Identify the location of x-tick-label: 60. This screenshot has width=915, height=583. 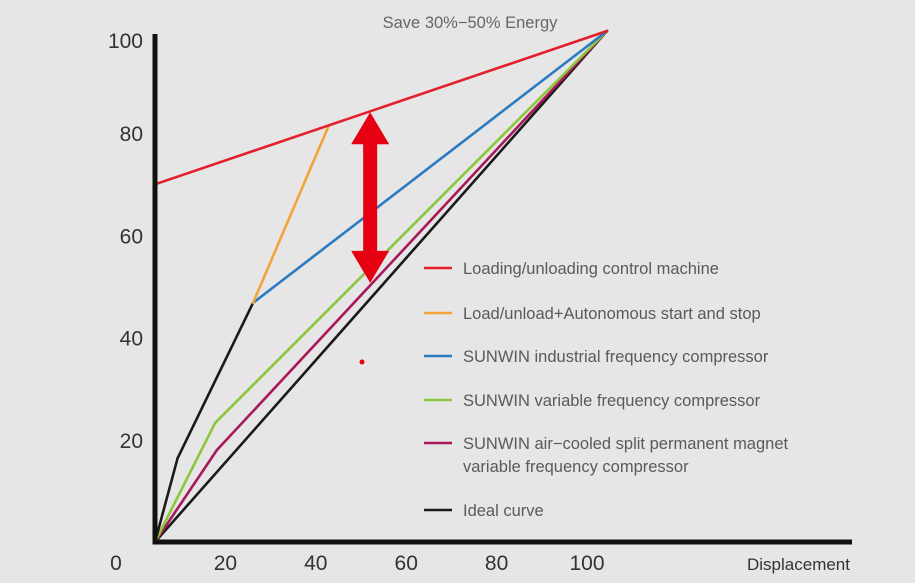
(406, 563).